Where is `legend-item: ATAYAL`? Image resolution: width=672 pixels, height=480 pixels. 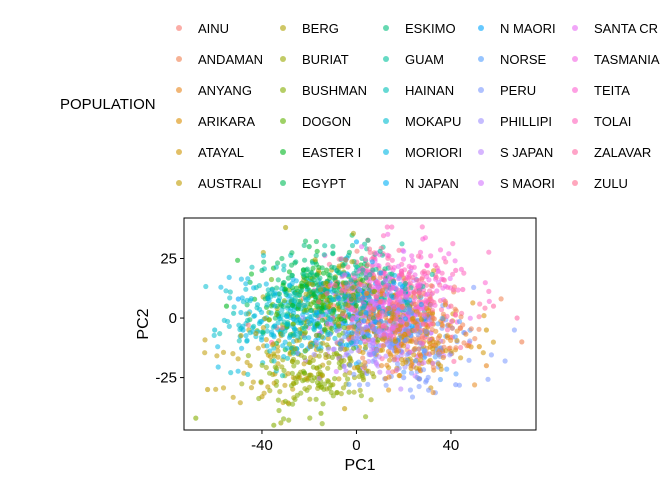 legend-item: ATAYAL is located at coordinates (210, 152).